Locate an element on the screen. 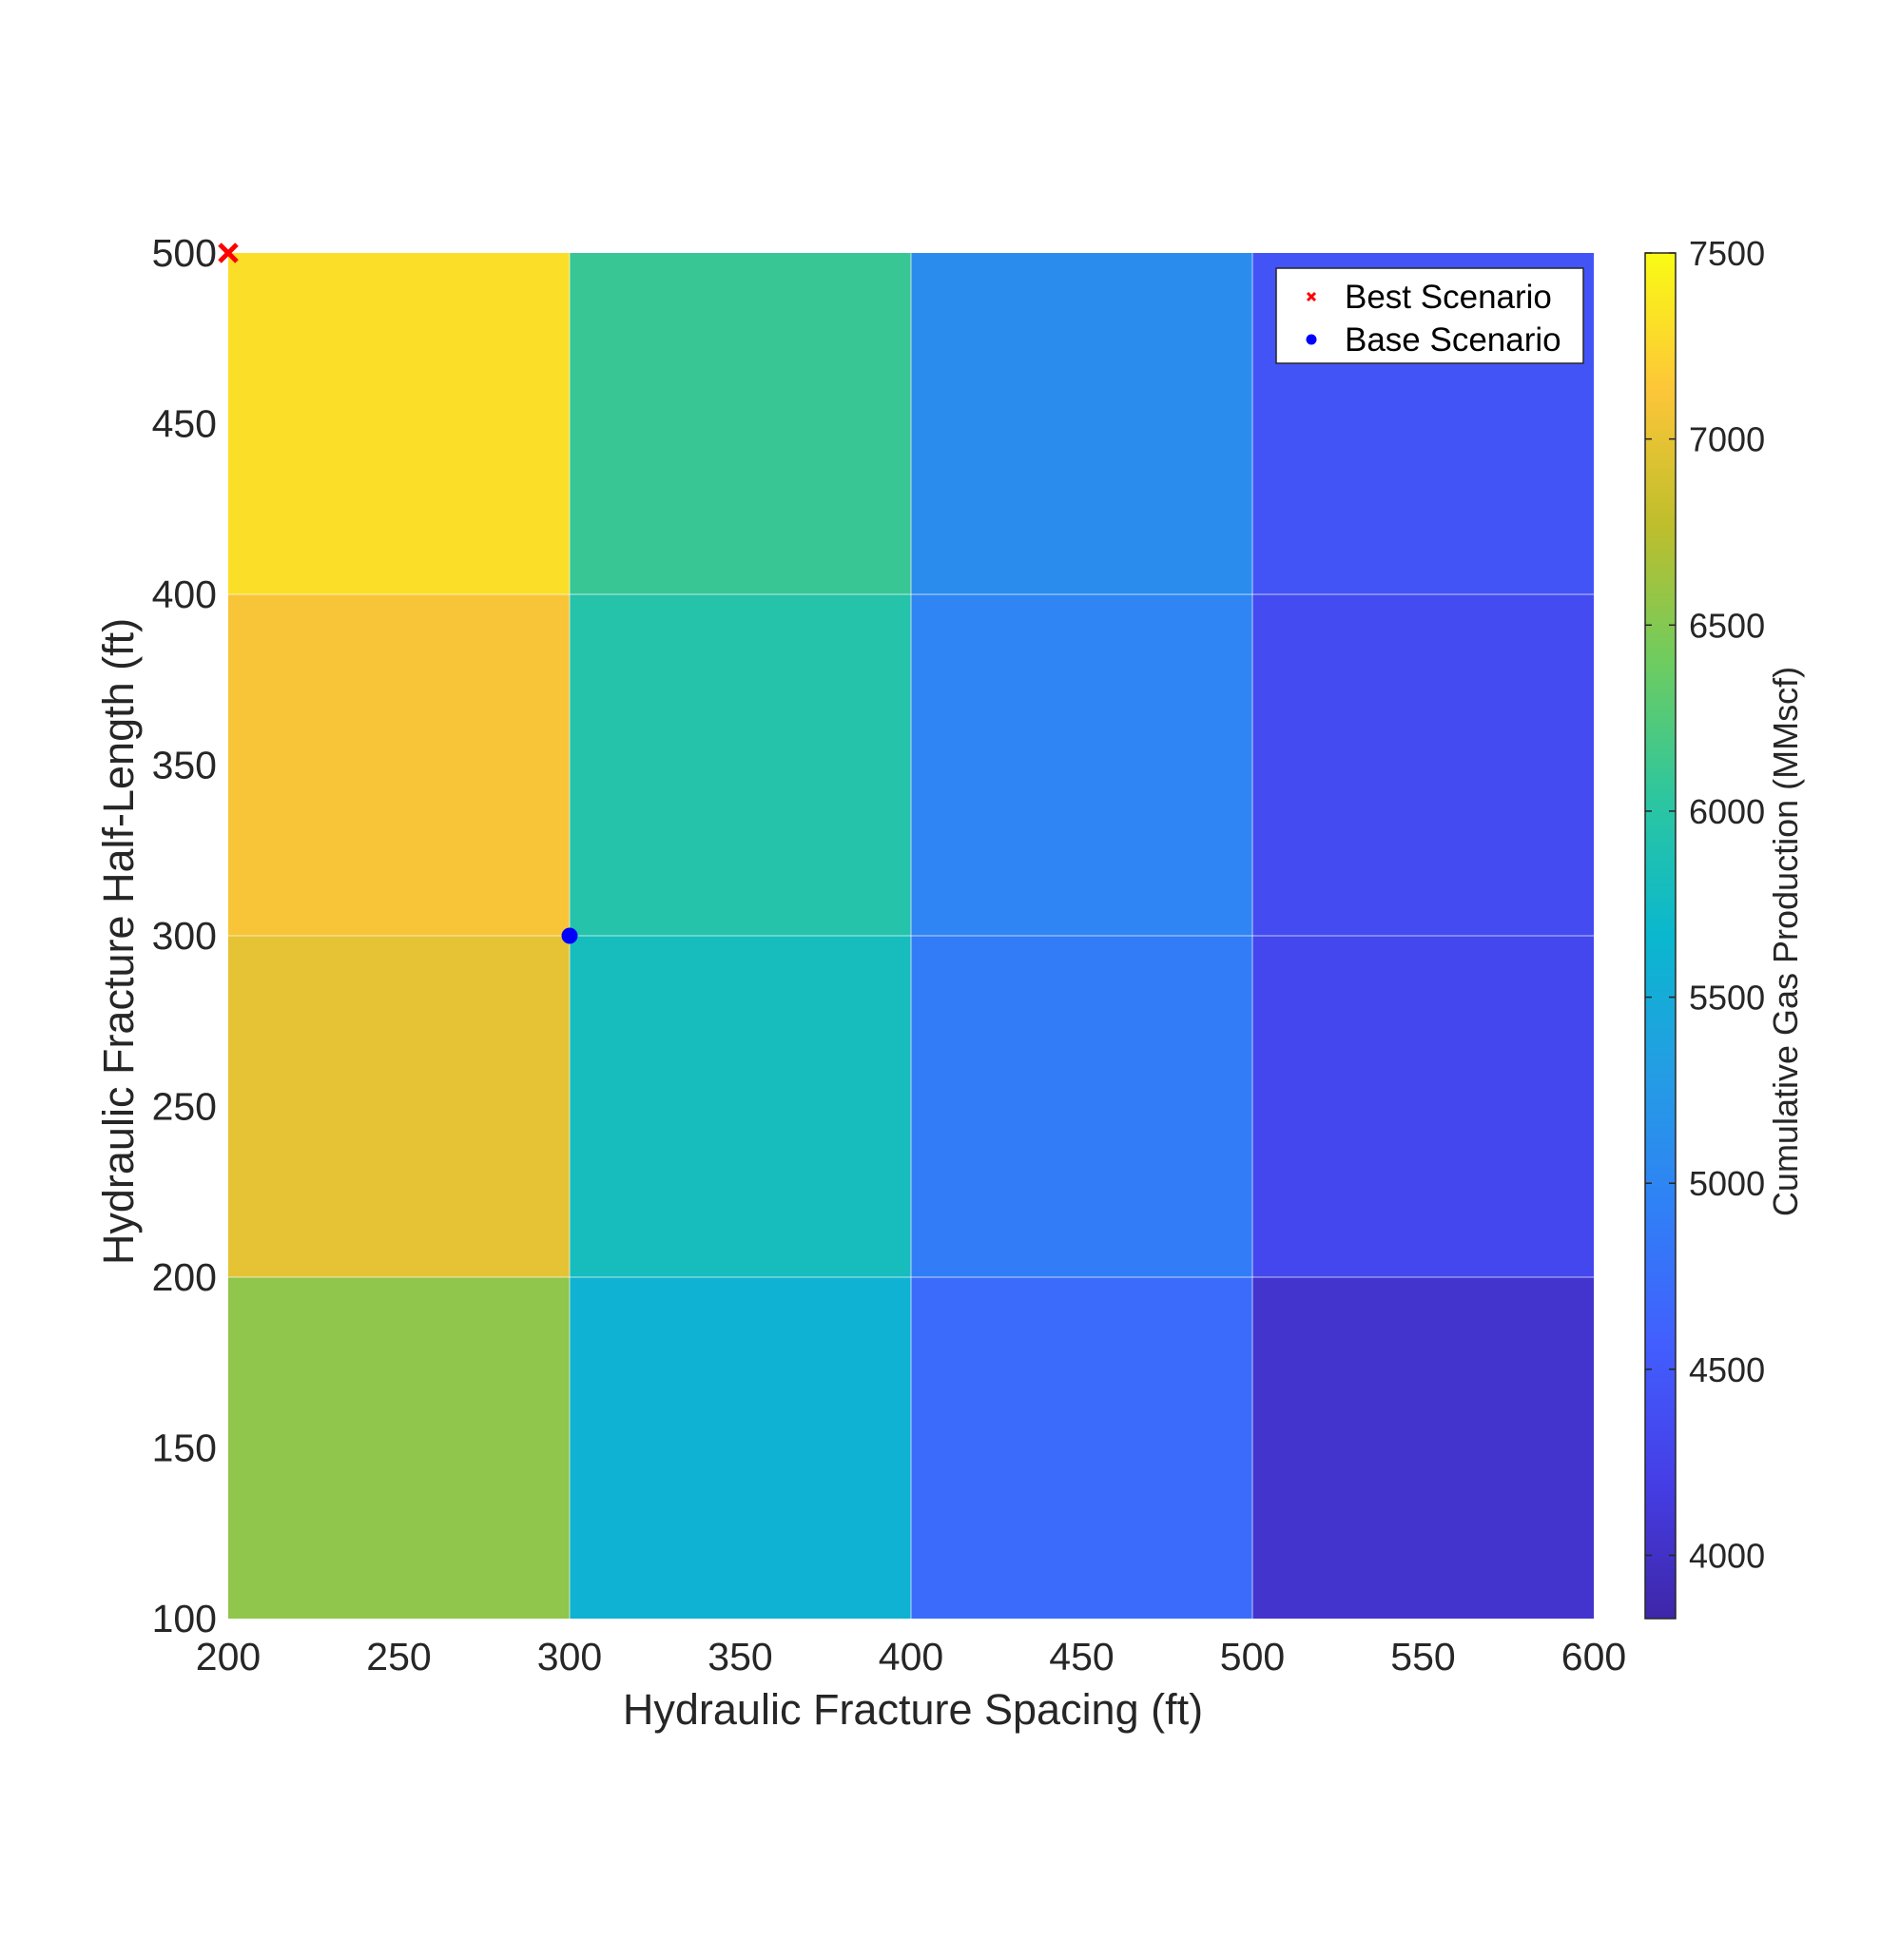 This screenshot has width=1900, height=1960. x-tick-label: 350 is located at coordinates (740, 1657).